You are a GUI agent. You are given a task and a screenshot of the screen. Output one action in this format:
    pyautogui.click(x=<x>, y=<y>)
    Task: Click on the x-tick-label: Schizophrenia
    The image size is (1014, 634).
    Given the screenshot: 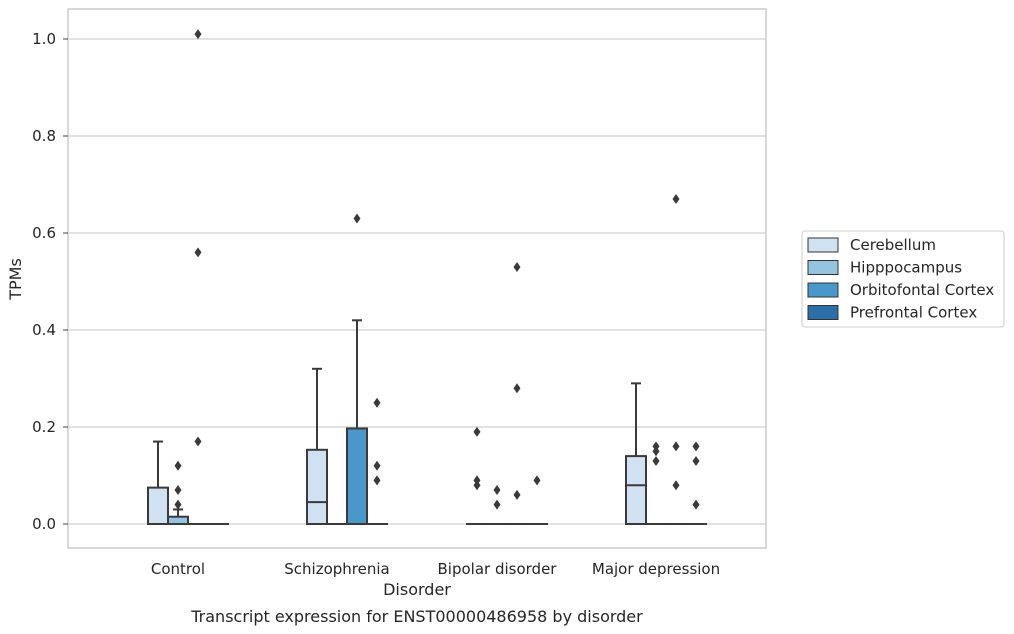 What is the action you would take?
    pyautogui.click(x=336, y=569)
    